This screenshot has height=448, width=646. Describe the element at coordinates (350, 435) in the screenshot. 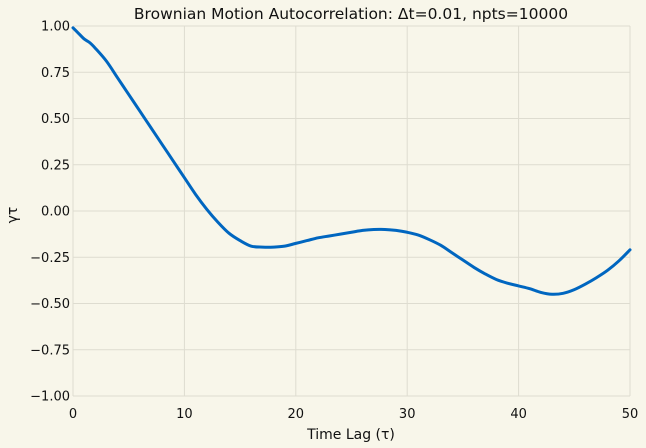

I see `x-axis-label: Time Lag (τ)` at that location.